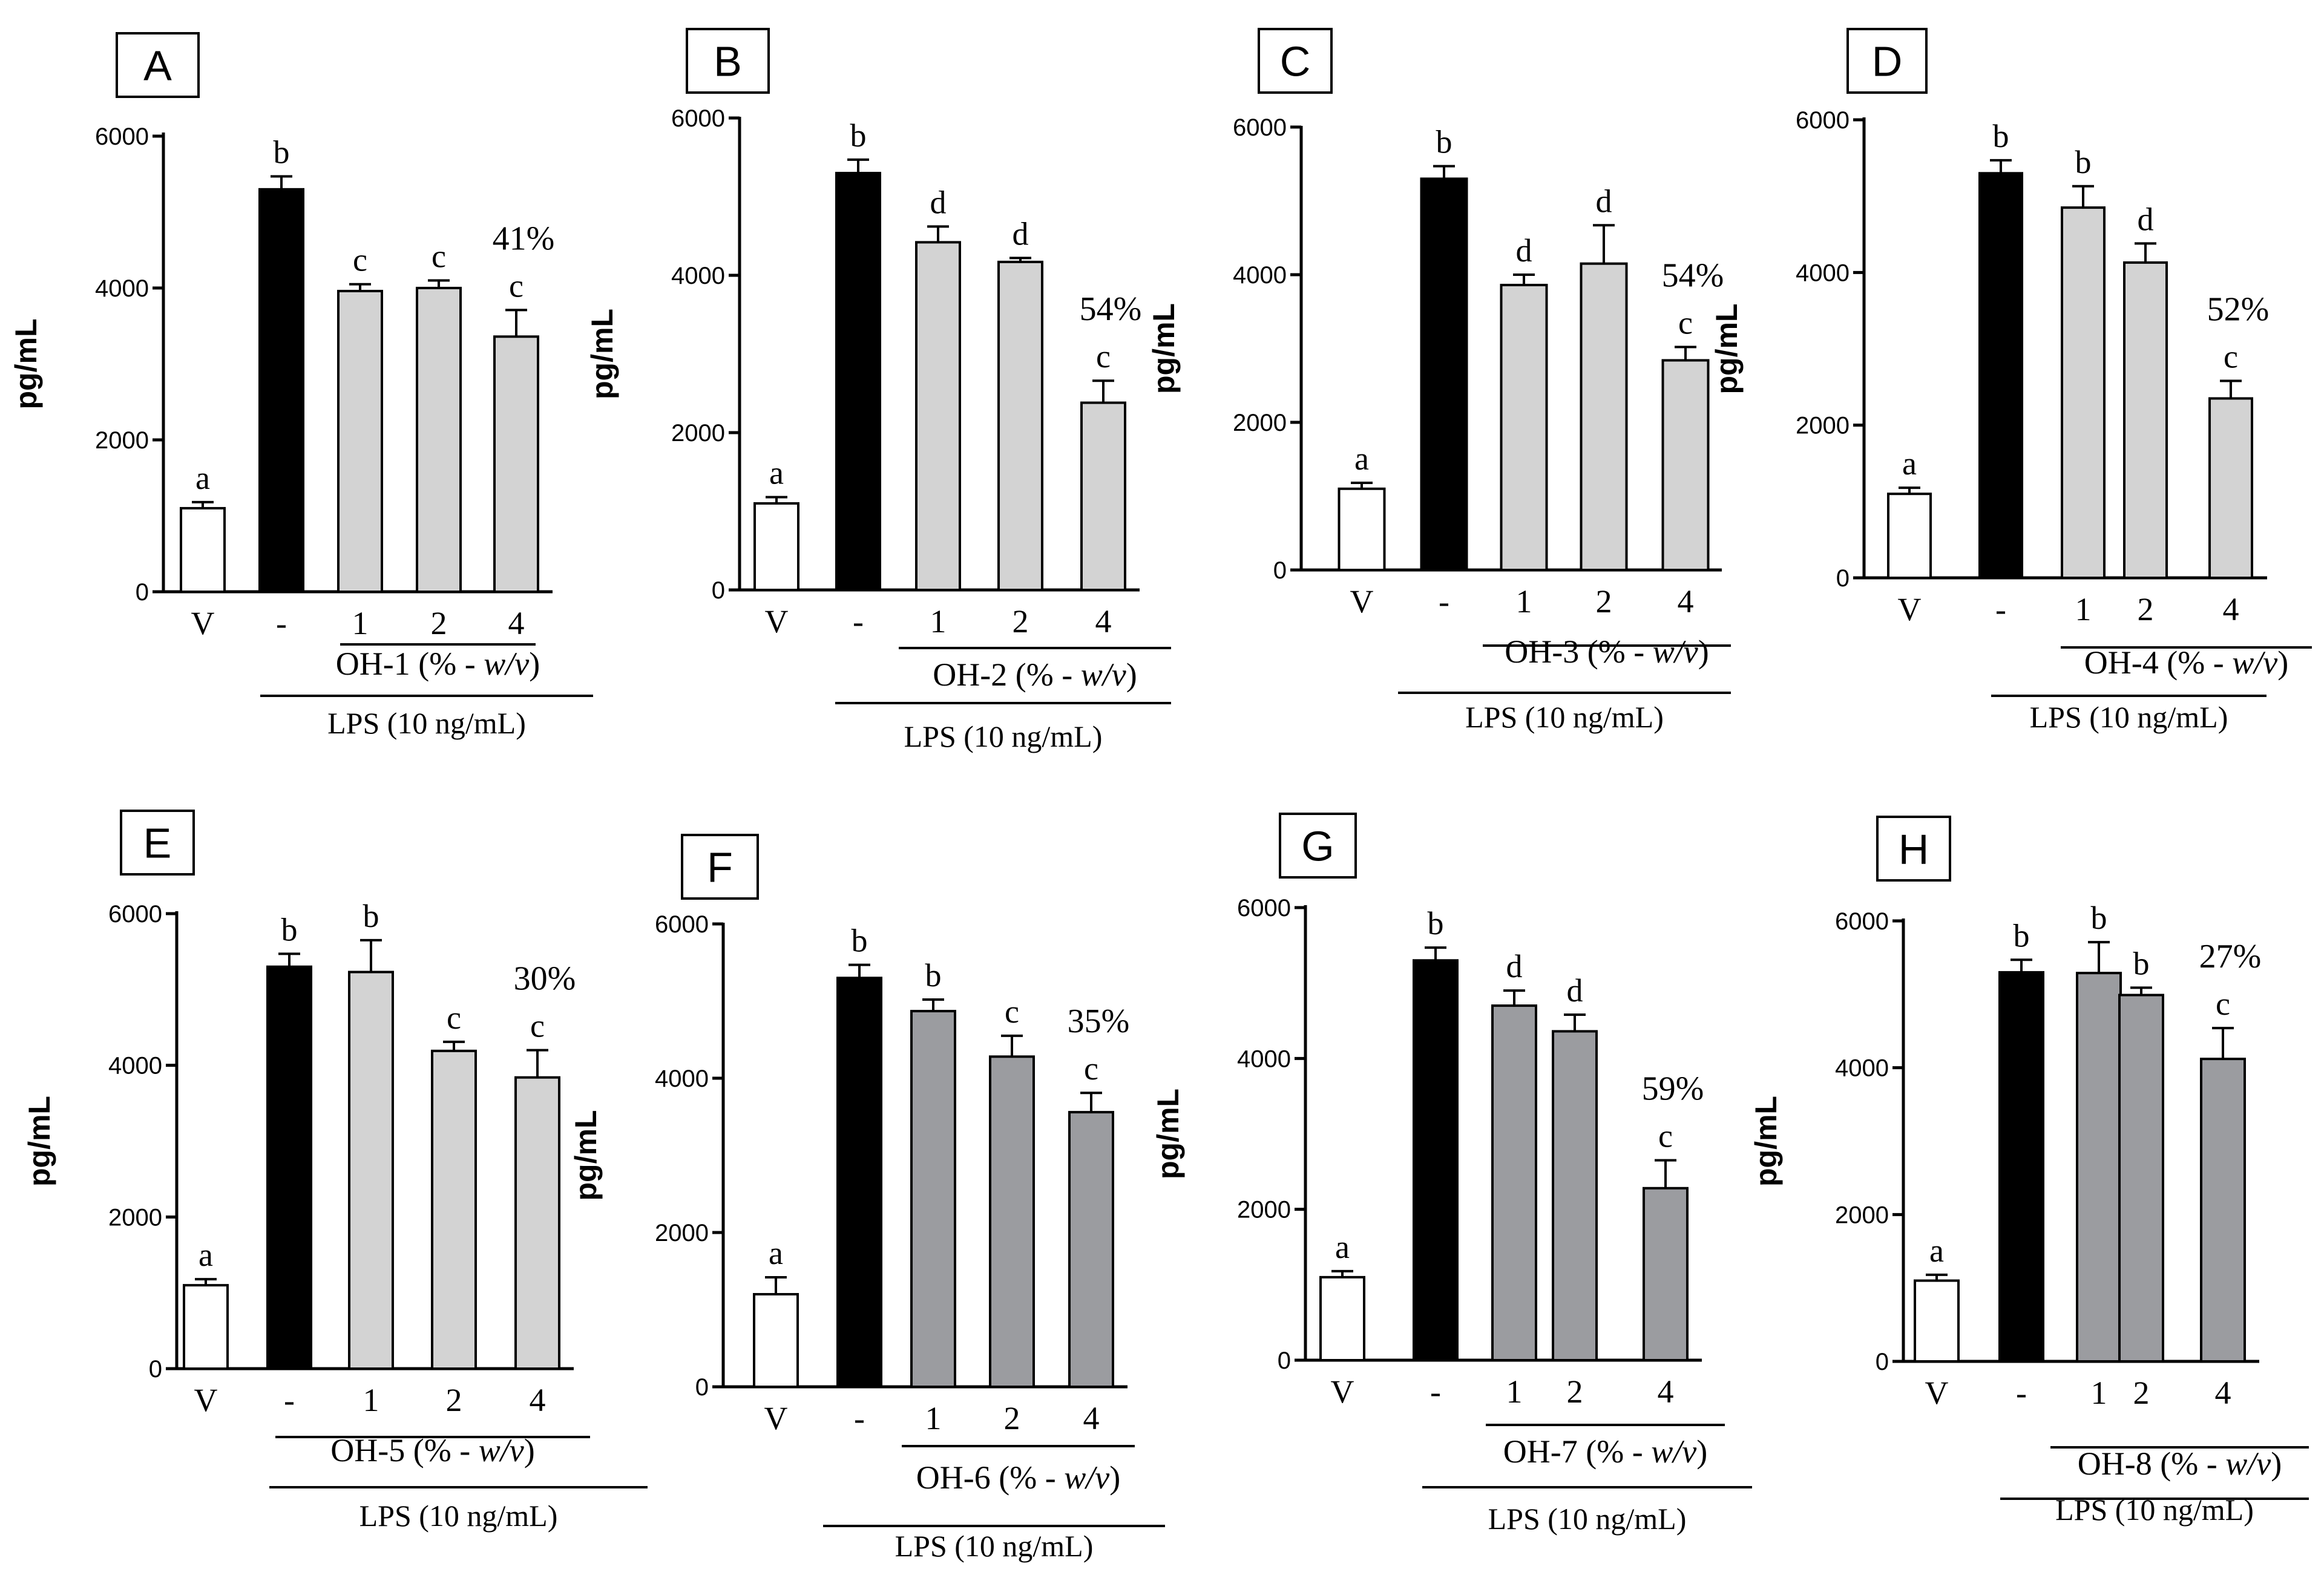  I want to click on panel-label: G, so click(1317, 846).